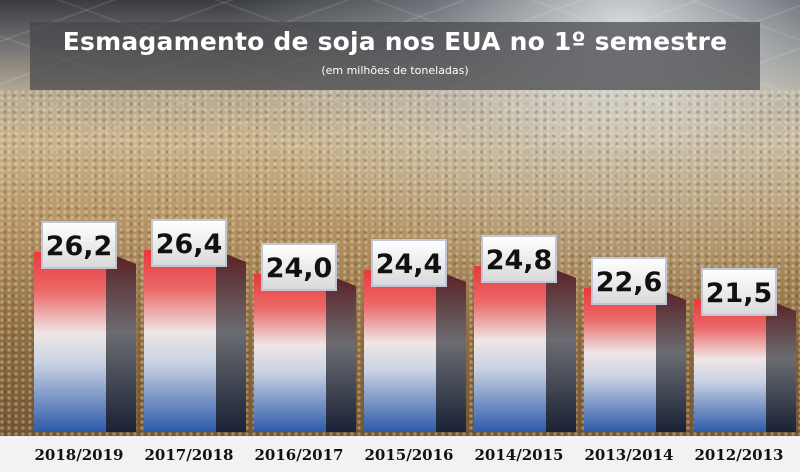 The image size is (800, 472). What do you see at coordinates (781, 365) in the screenshot?
I see `bar-side-2012/2013` at bounding box center [781, 365].